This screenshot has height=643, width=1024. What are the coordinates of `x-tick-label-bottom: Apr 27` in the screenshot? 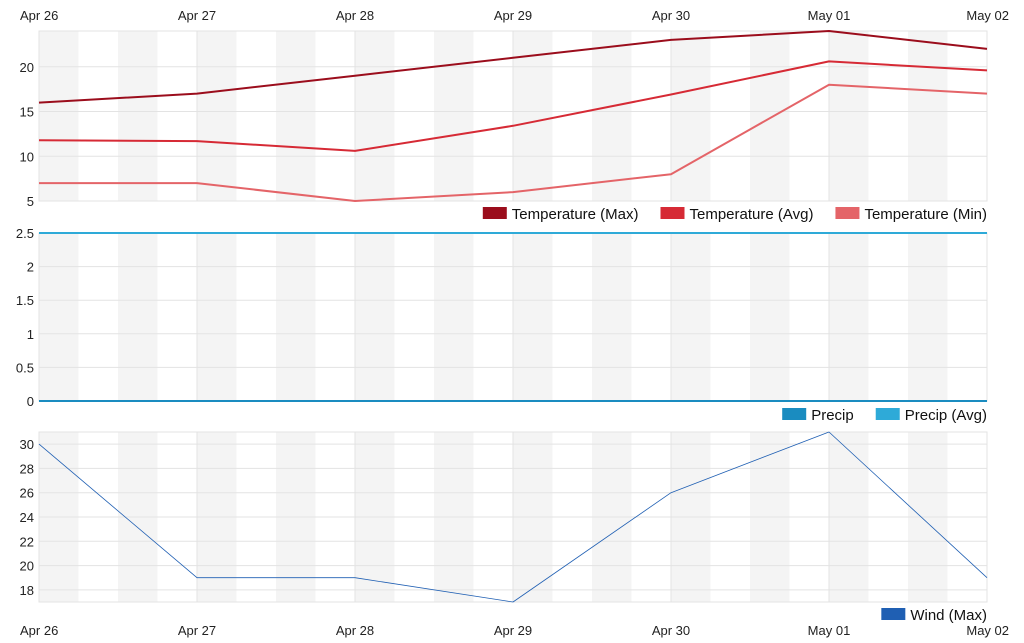 It's located at (197, 630).